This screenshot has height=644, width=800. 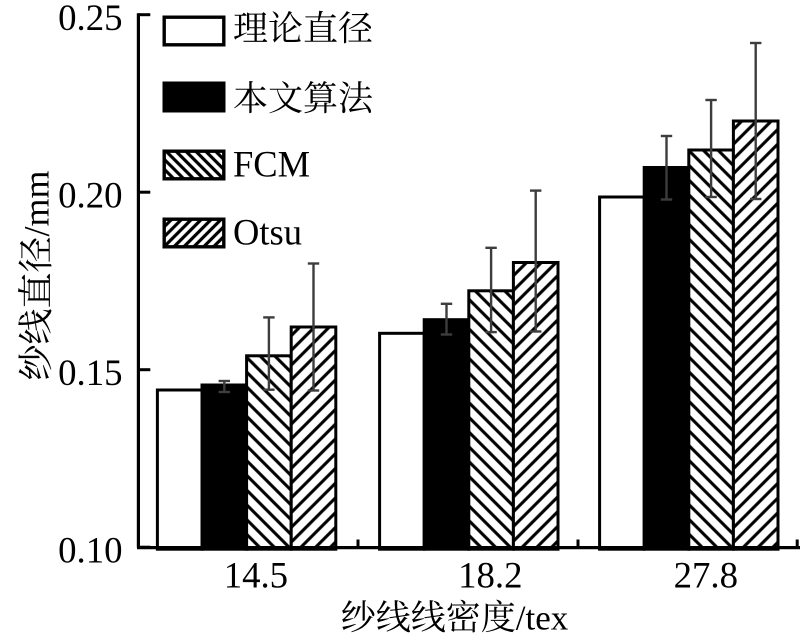 I want to click on svg-text: 0.20, so click(x=90, y=194).